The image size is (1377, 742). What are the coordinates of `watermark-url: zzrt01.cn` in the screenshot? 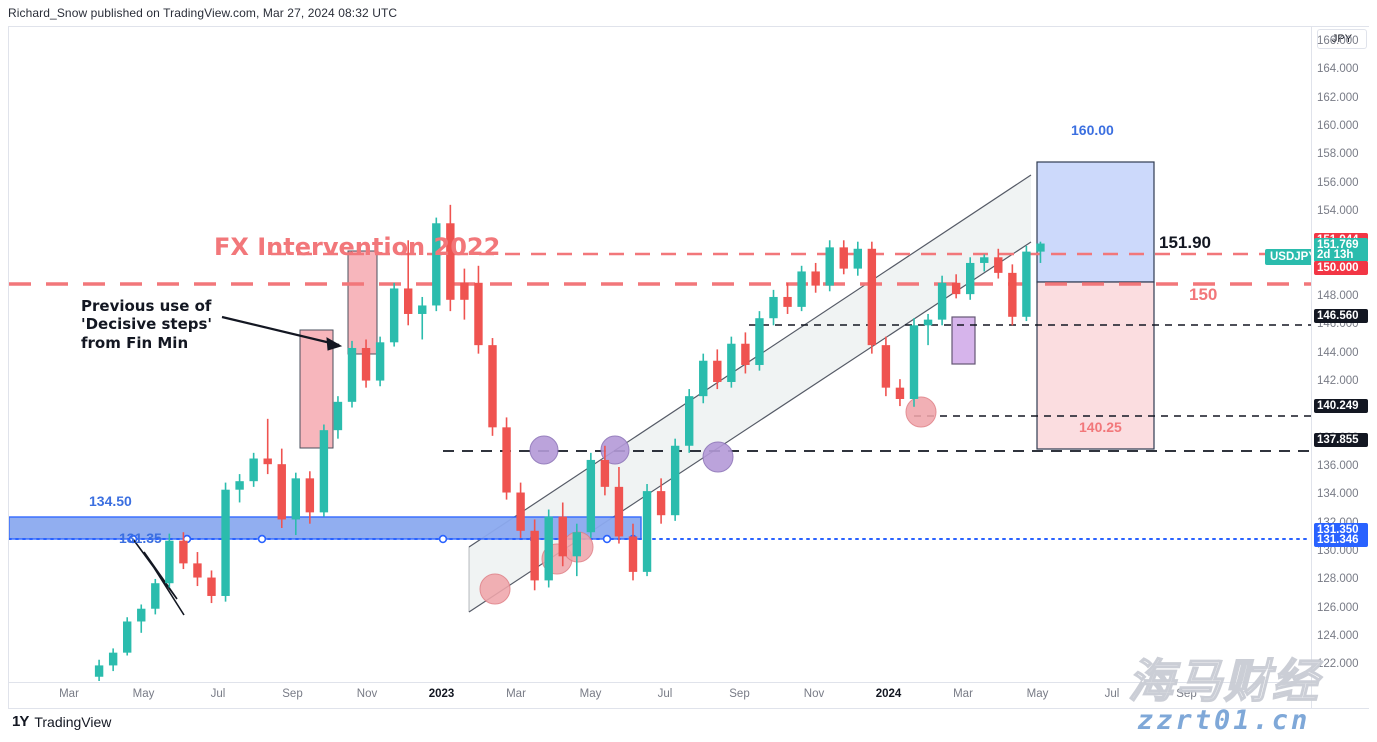 It's located at (1224, 720).